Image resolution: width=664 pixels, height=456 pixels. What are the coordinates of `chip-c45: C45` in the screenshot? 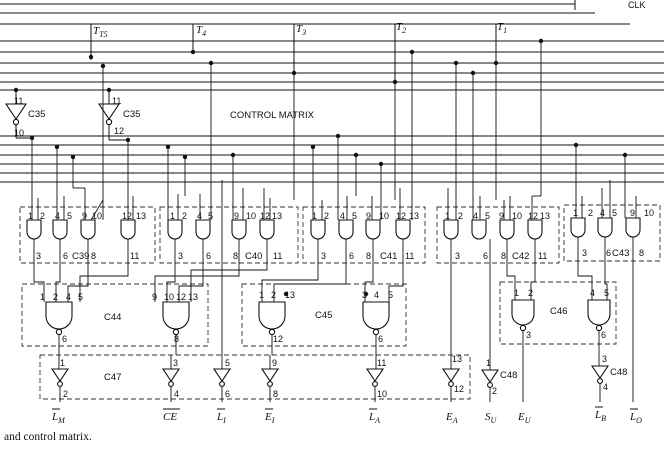 It's located at (323, 315).